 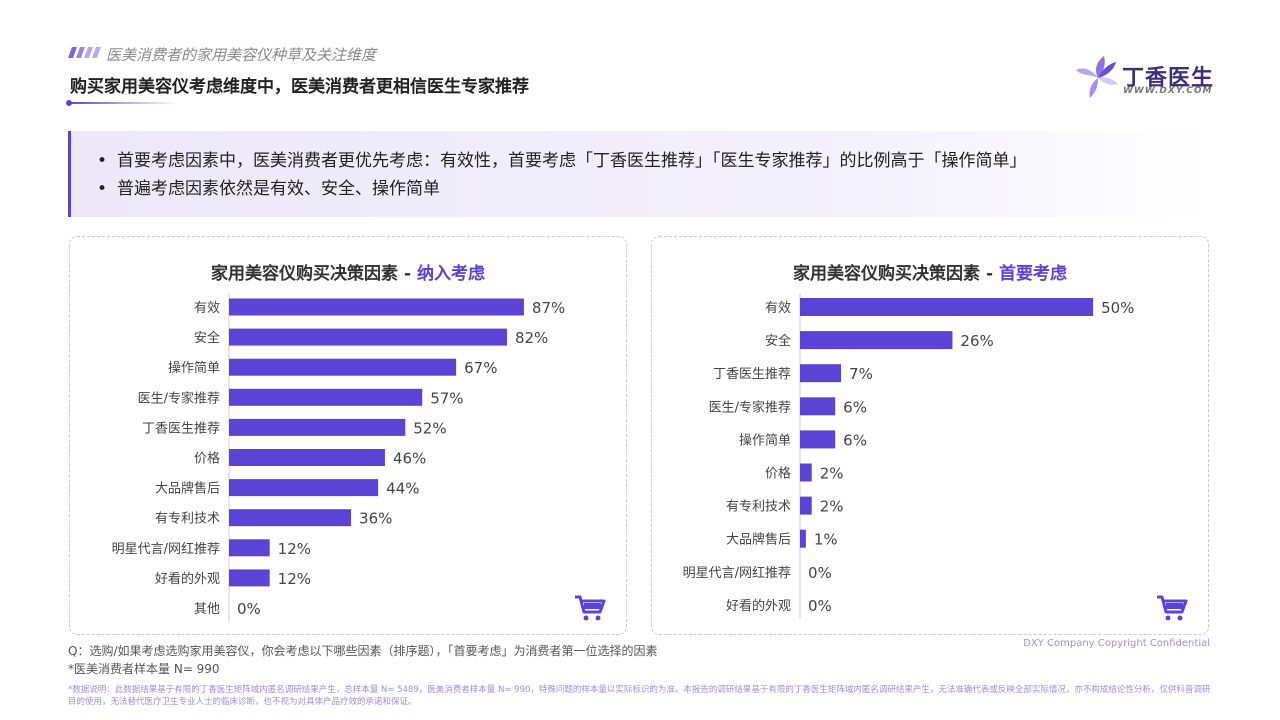 I want to click on value-label: 57%, so click(x=446, y=398).